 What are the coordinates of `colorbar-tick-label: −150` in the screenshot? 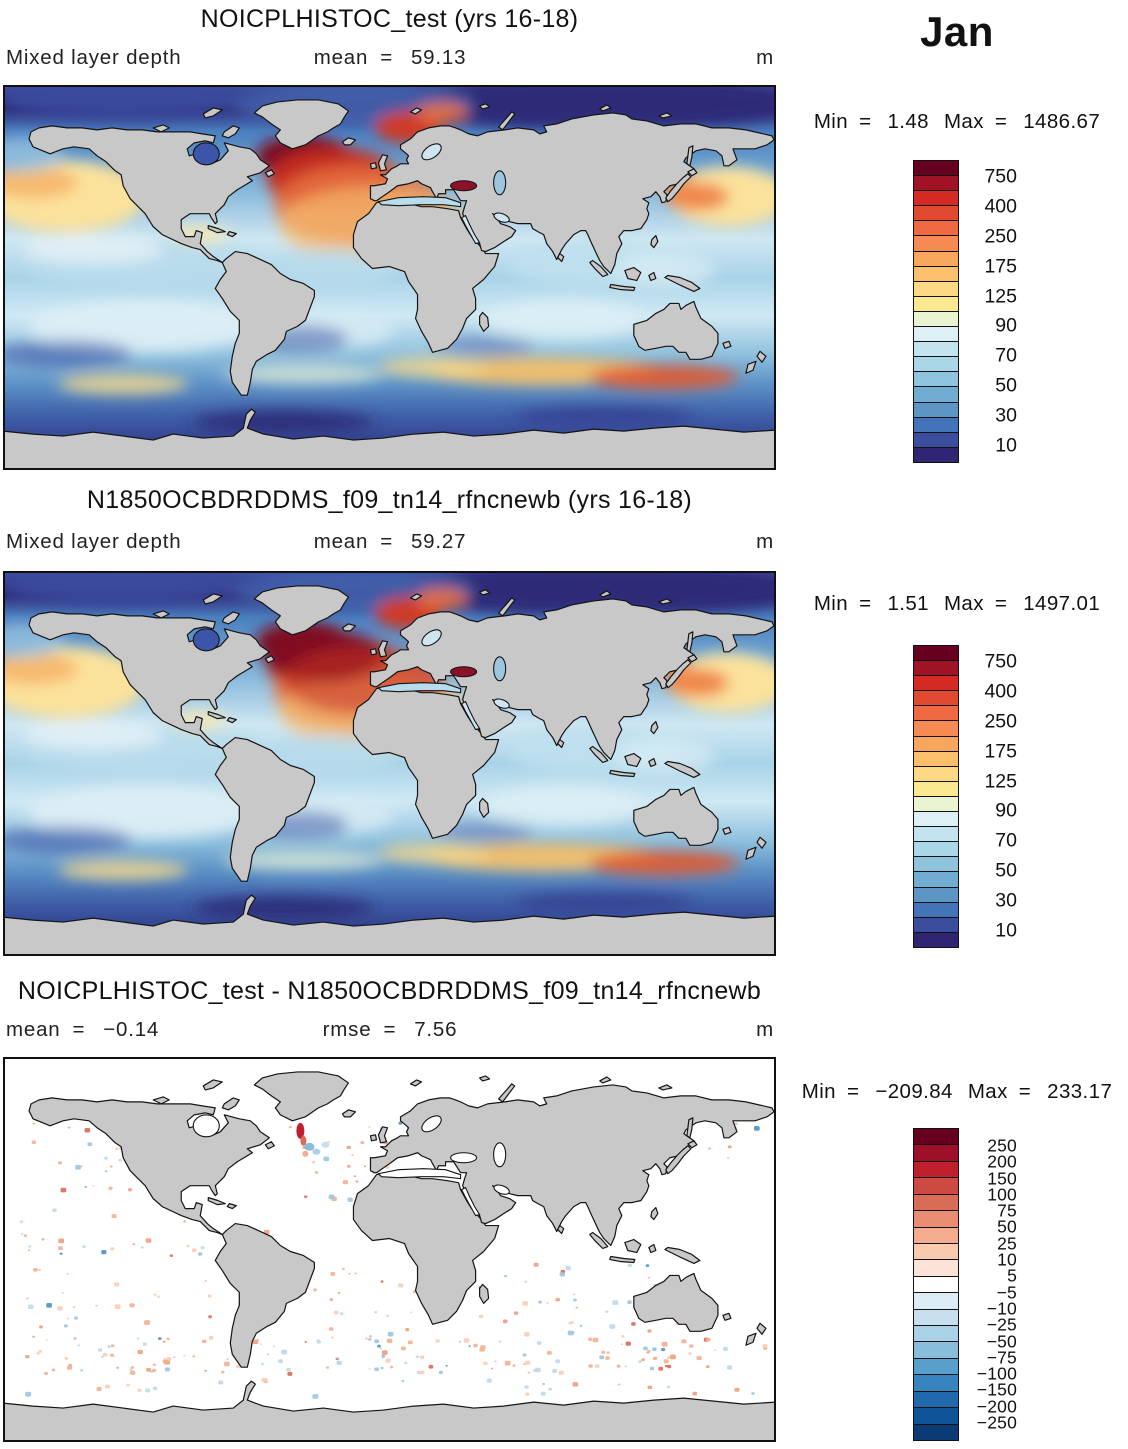 It's located at (996, 1389).